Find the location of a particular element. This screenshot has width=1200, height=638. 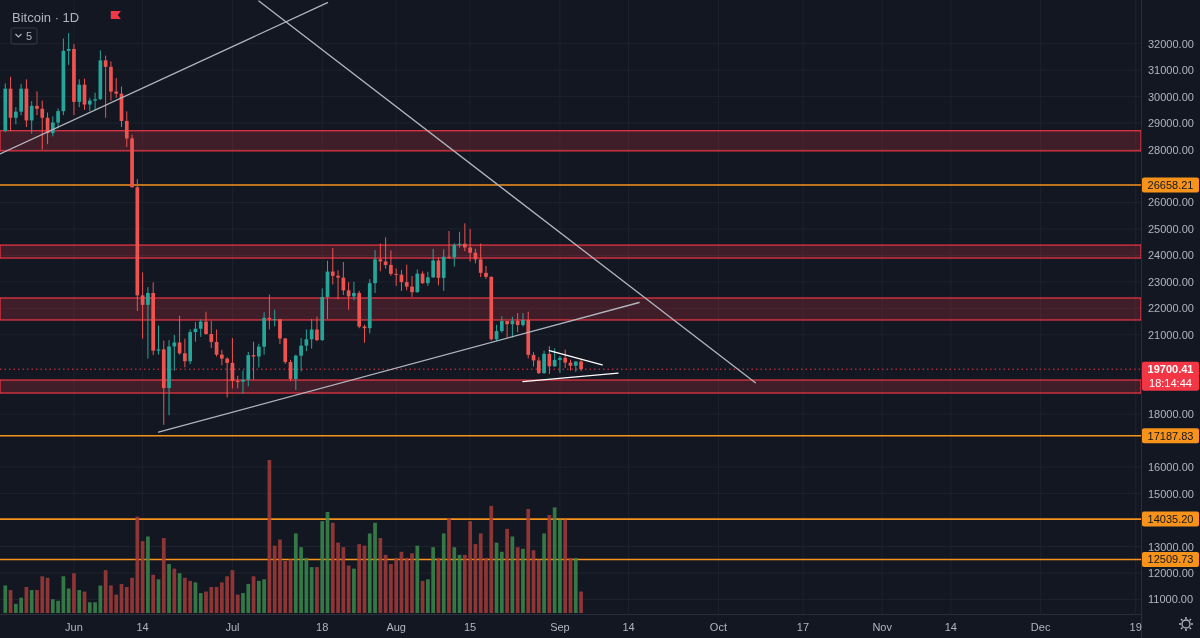

y-tick-label: 26000.00 is located at coordinates (1171, 202).